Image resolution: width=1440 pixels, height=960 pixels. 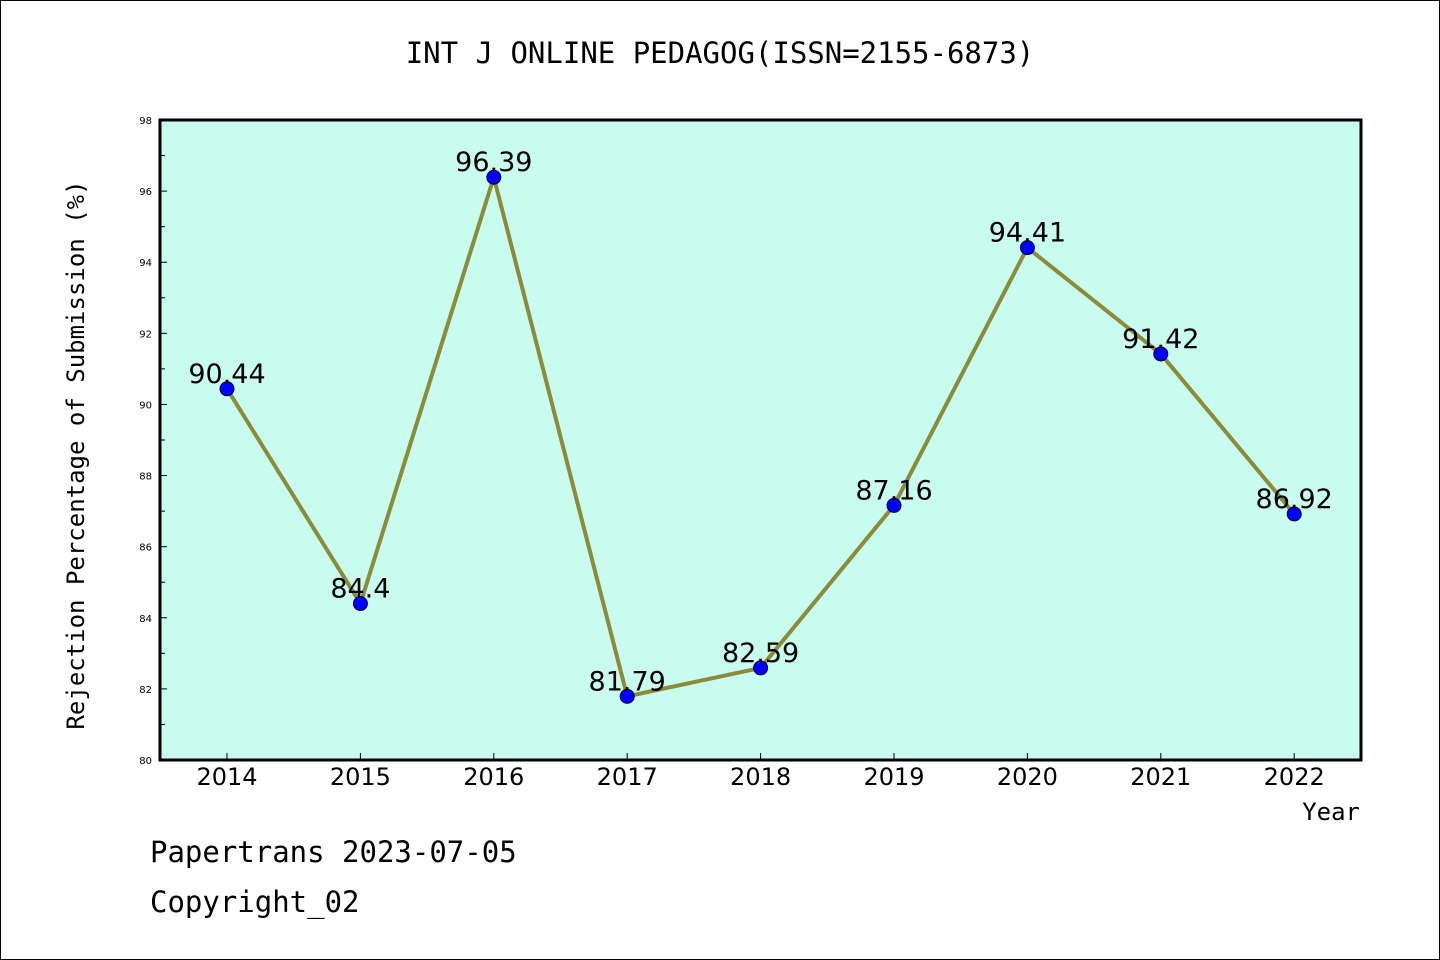 I want to click on footer-papertrans: Papertrans 2023-07-05, so click(x=333, y=852).